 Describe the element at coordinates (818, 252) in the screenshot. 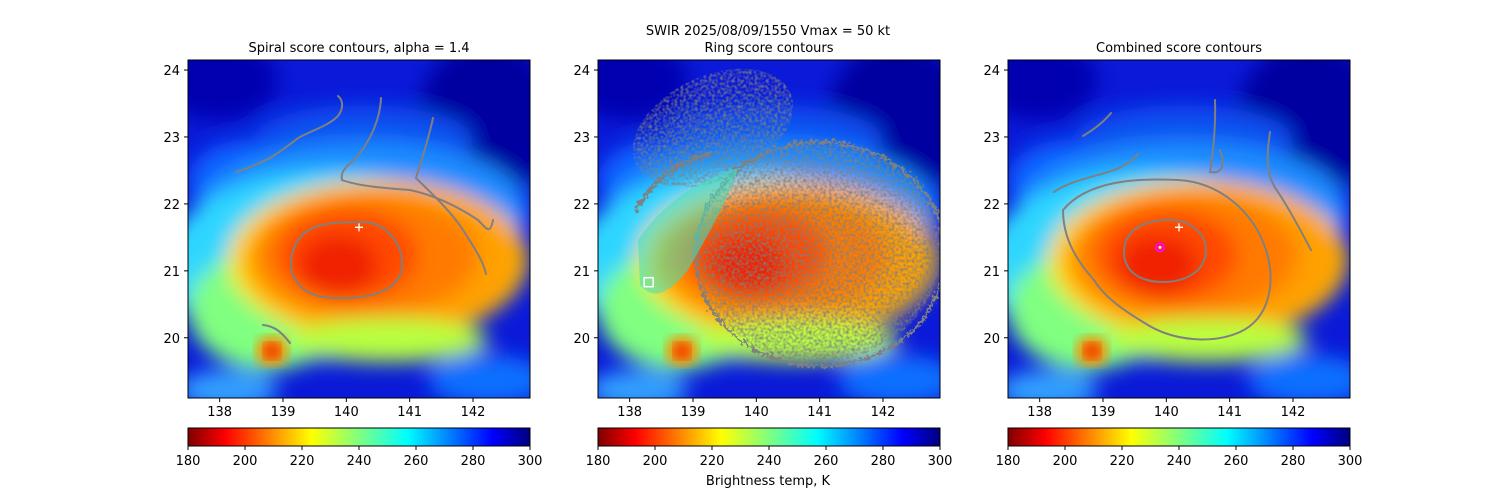

I see `ring-contour-core` at that location.